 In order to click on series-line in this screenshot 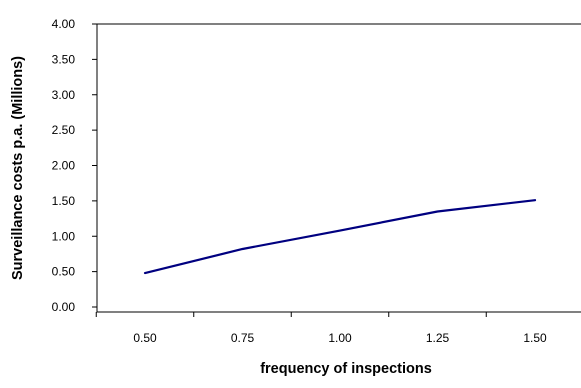, I will do `click(340, 237)`.